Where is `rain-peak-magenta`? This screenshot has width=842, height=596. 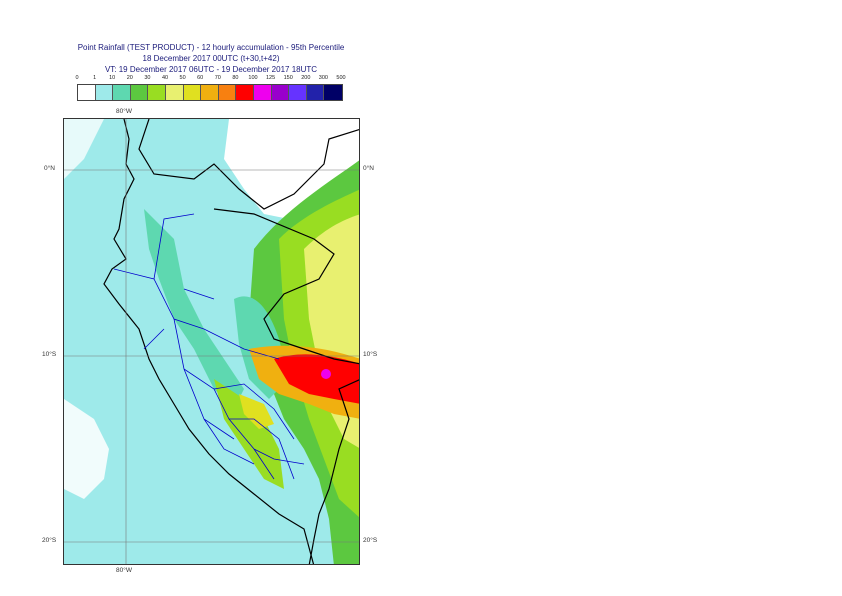 rain-peak-magenta is located at coordinates (326, 374).